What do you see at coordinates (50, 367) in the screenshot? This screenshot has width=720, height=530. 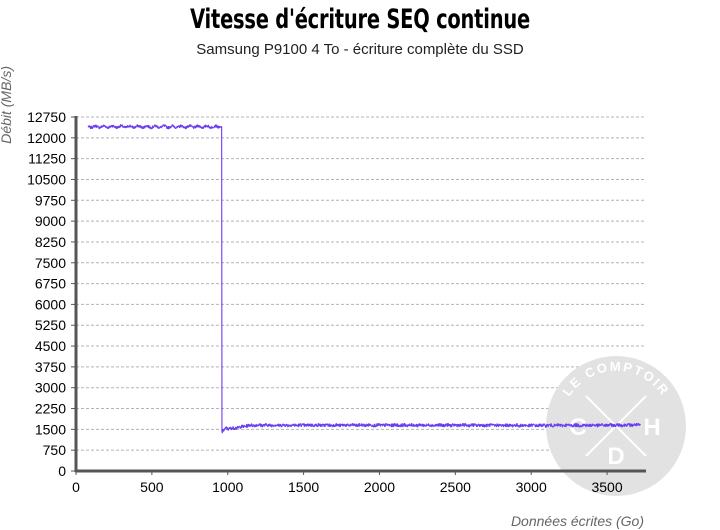 I see `y-tick-label: 3750` at bounding box center [50, 367].